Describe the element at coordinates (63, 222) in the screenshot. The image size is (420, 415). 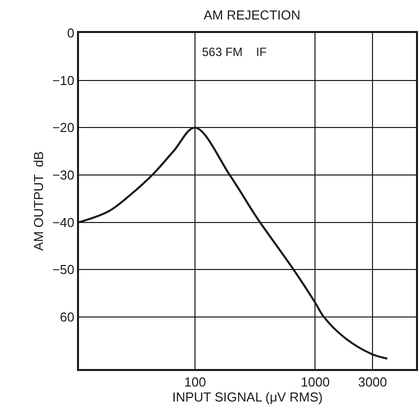
I see `y-tick-label: −40` at that location.